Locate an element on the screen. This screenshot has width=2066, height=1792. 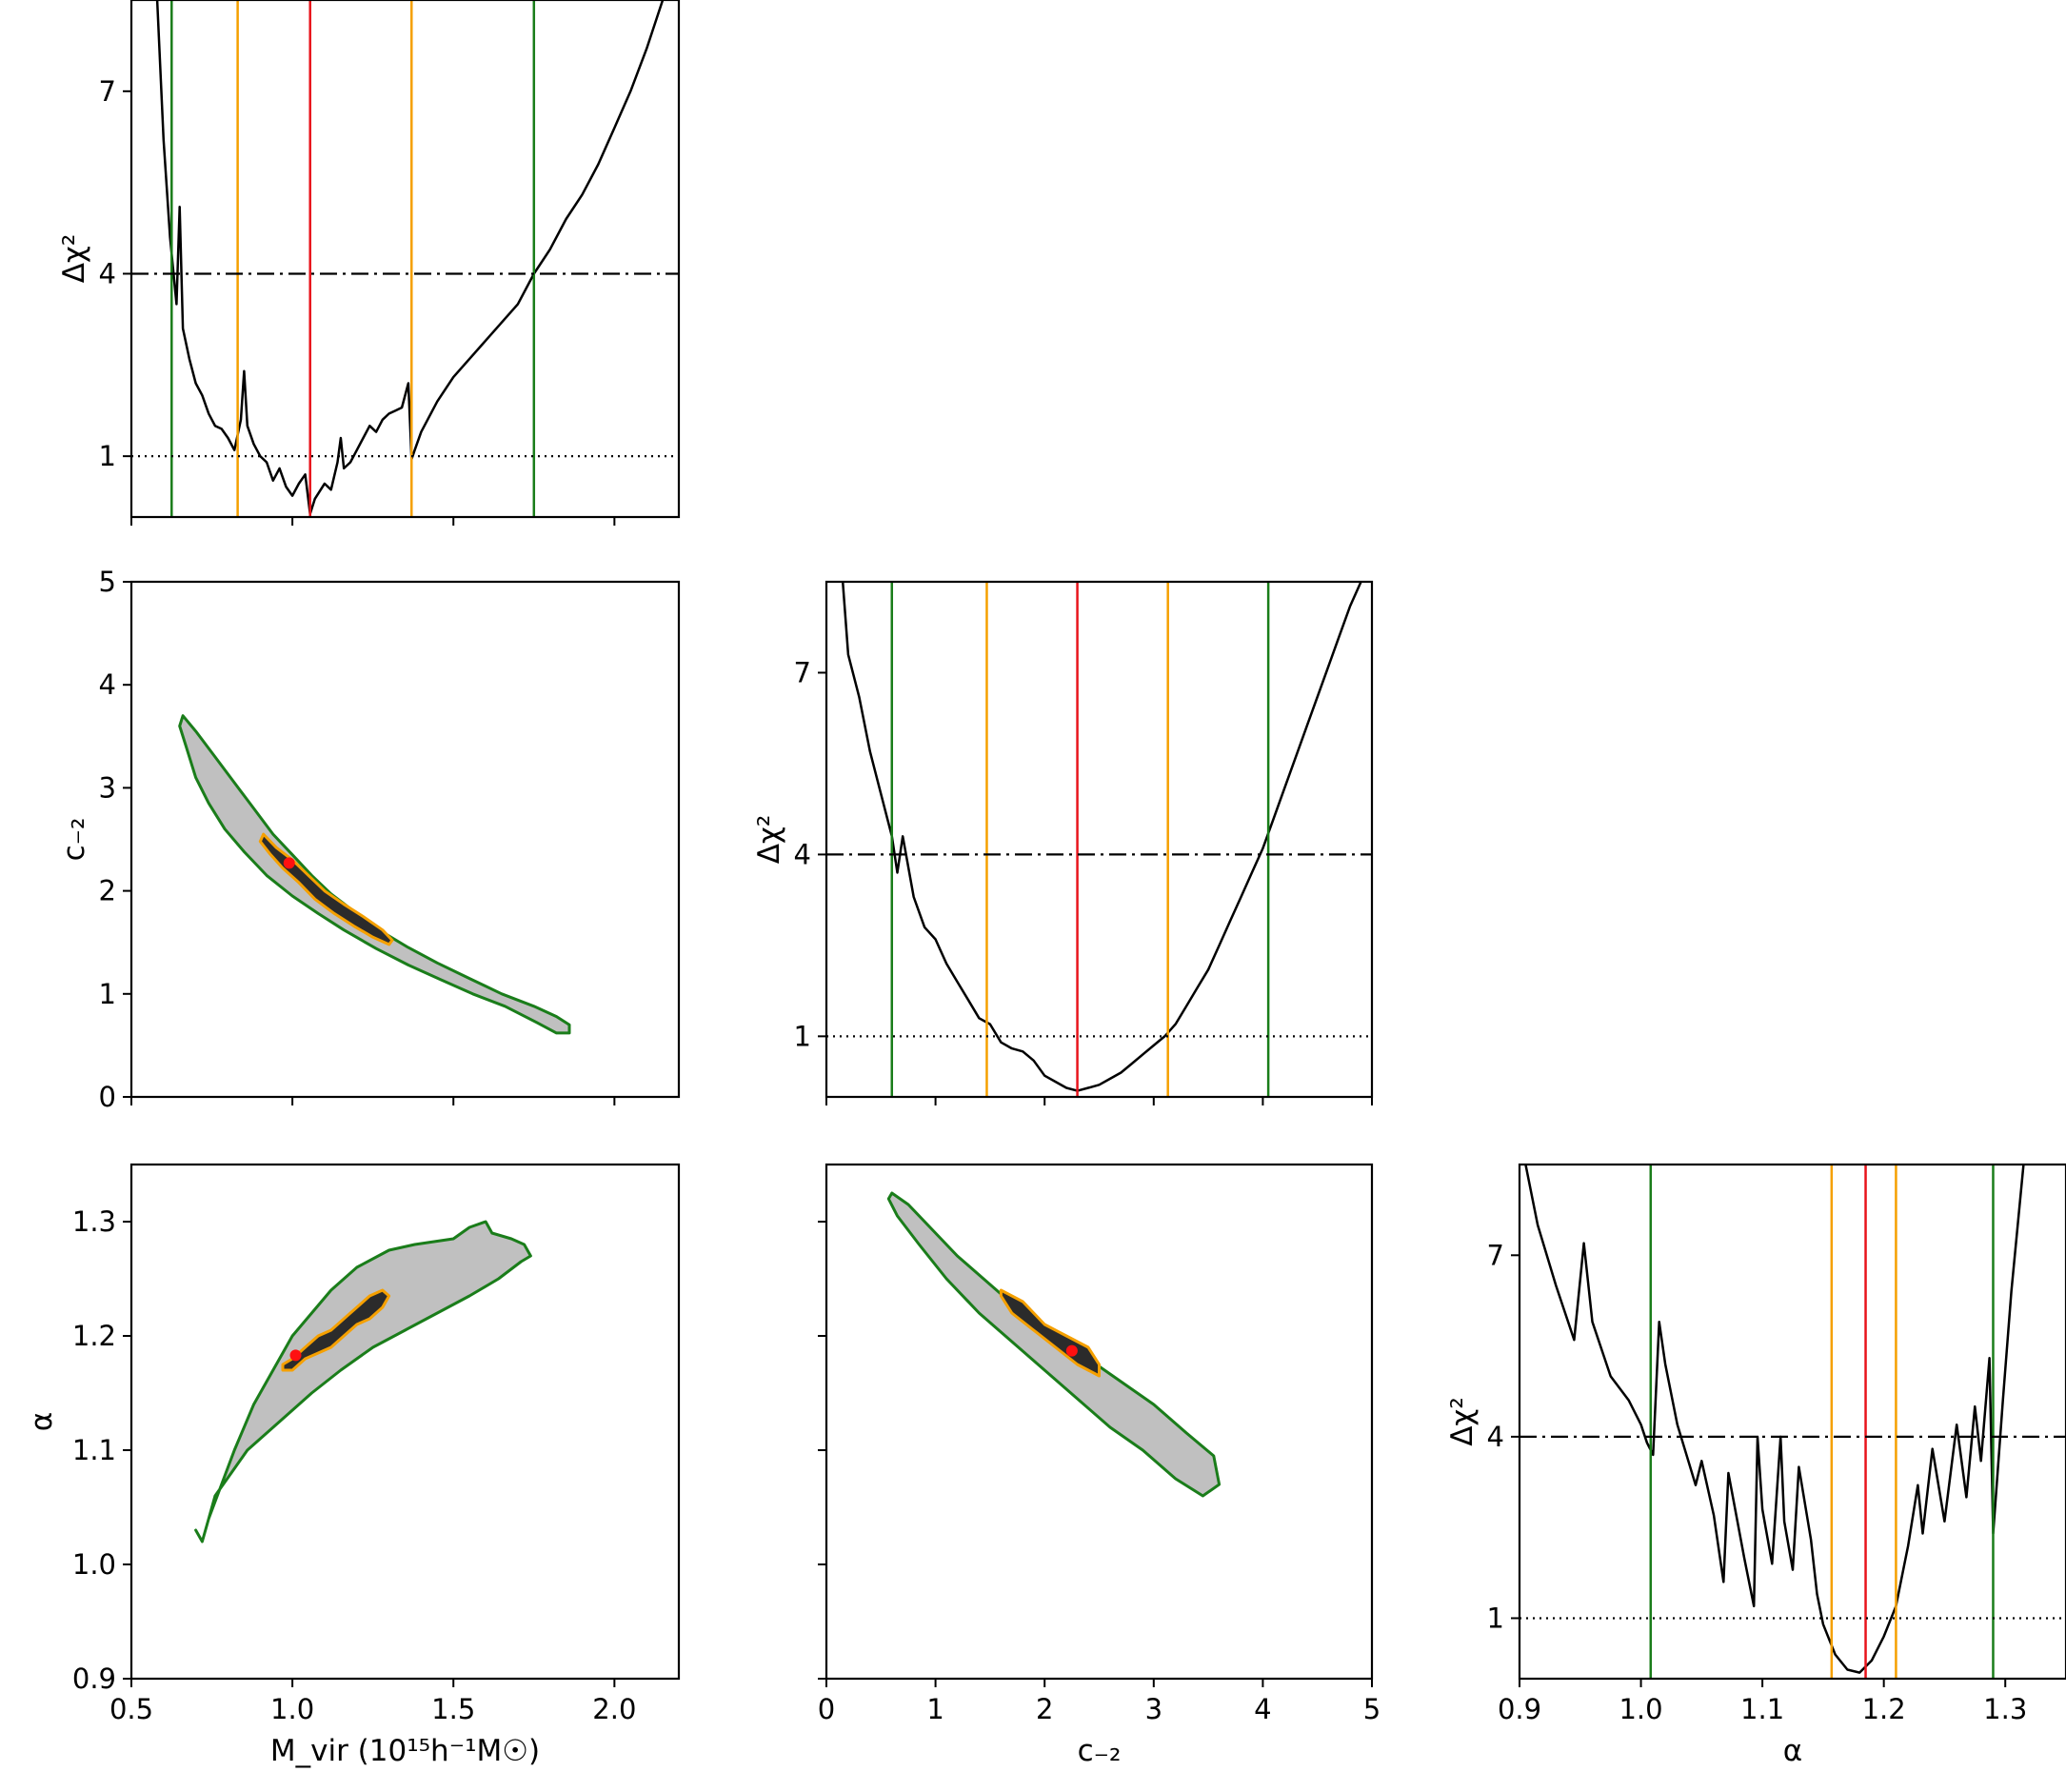
x-tick-label: 0 is located at coordinates (826, 1709).